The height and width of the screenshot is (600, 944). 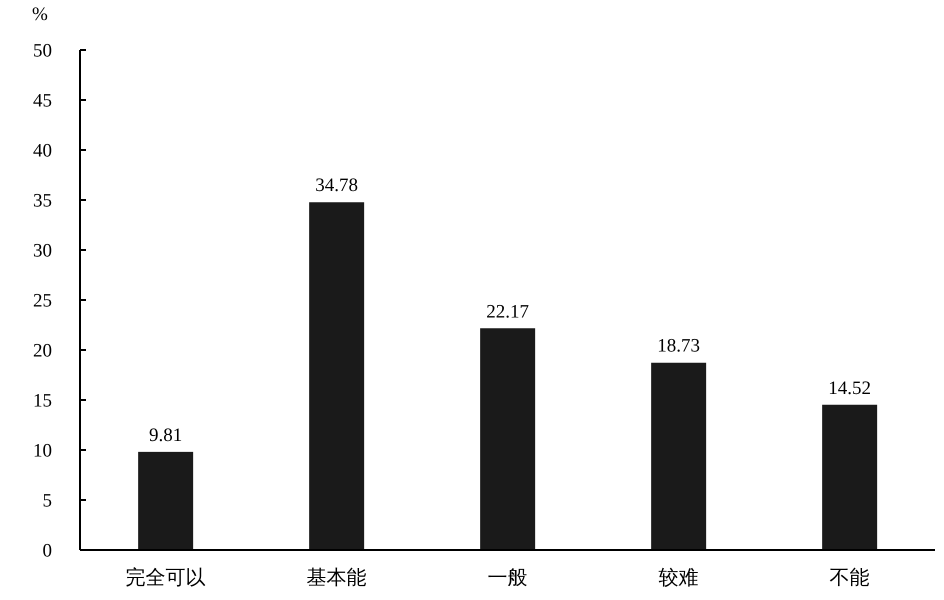 What do you see at coordinates (42, 301) in the screenshot?
I see `y-tick-label: 25` at bounding box center [42, 301].